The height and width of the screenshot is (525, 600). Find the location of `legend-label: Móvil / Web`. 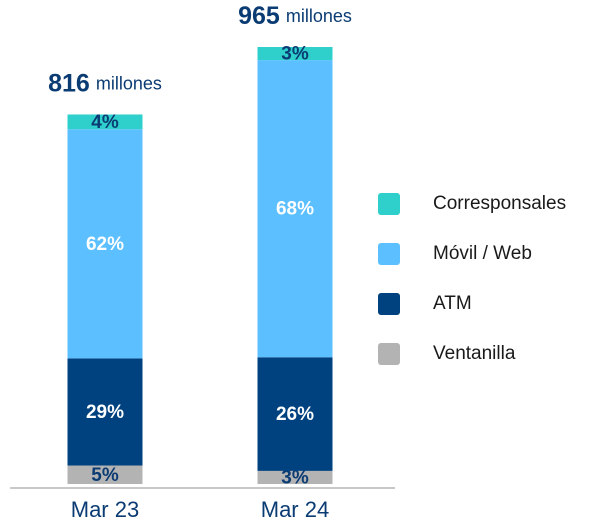

legend-label: Móvil / Web is located at coordinates (482, 253).